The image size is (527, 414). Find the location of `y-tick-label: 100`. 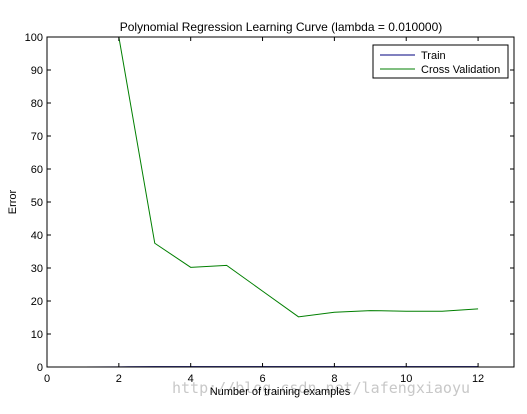

y-tick-label: 100 is located at coordinates (34, 38).